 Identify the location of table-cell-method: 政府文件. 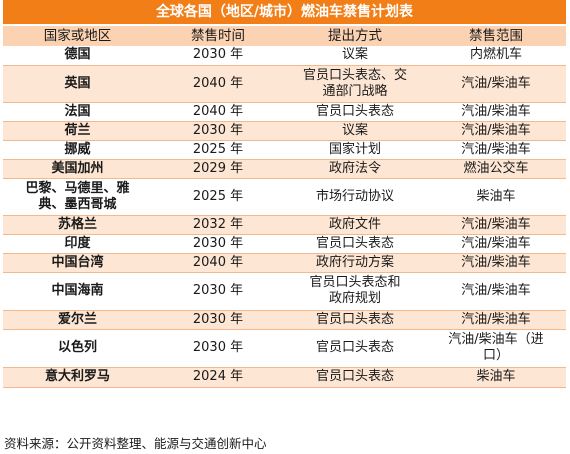
(355, 225).